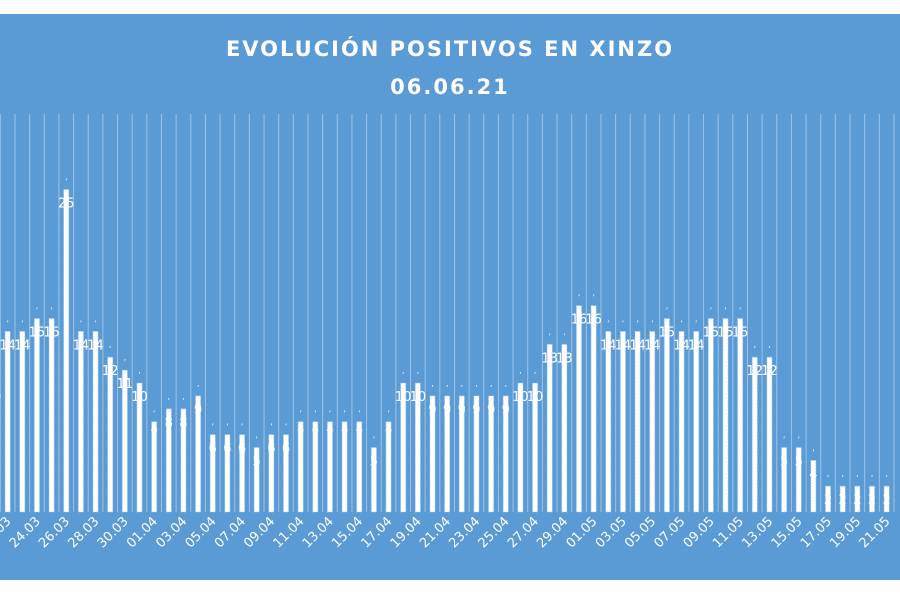 Image resolution: width=900 pixels, height=595 pixels. What do you see at coordinates (875, 532) in the screenshot?
I see `x-tick-label: 21.05` at bounding box center [875, 532].